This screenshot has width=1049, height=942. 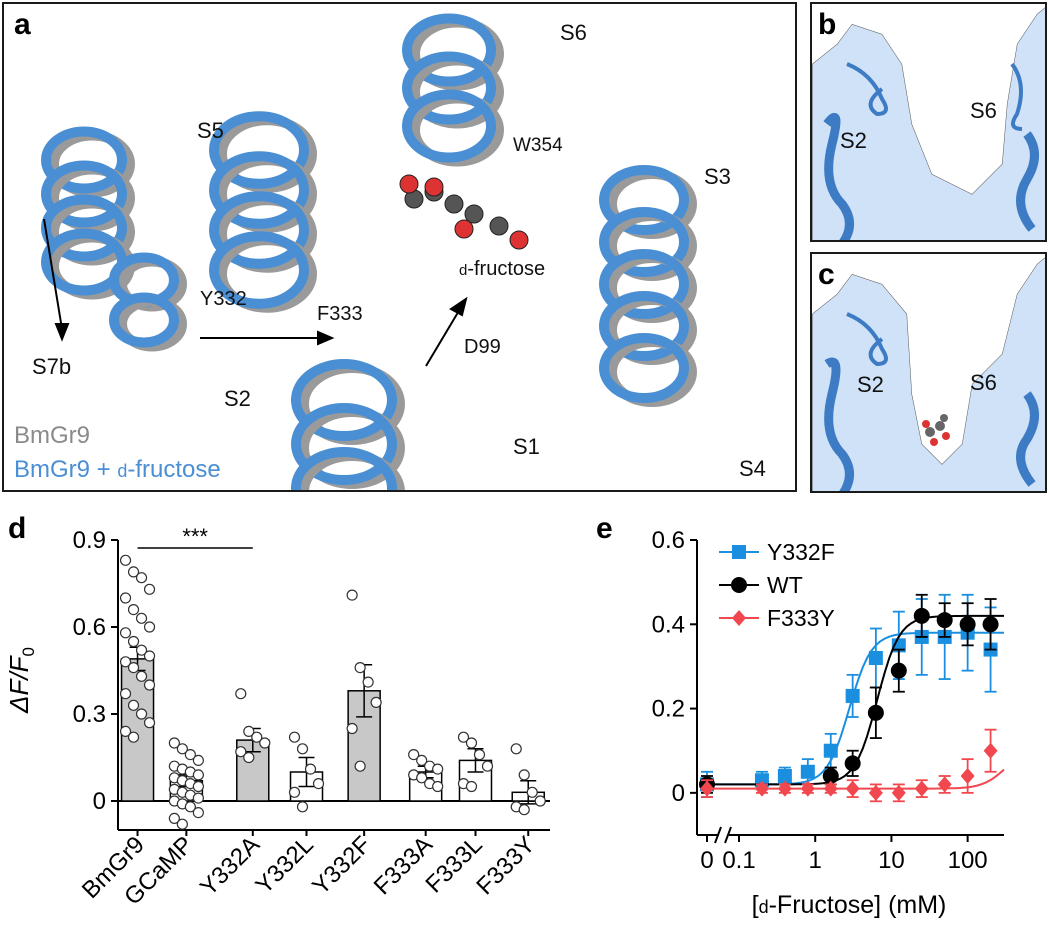 I want to click on x-tick-label: 0, so click(x=706, y=860).